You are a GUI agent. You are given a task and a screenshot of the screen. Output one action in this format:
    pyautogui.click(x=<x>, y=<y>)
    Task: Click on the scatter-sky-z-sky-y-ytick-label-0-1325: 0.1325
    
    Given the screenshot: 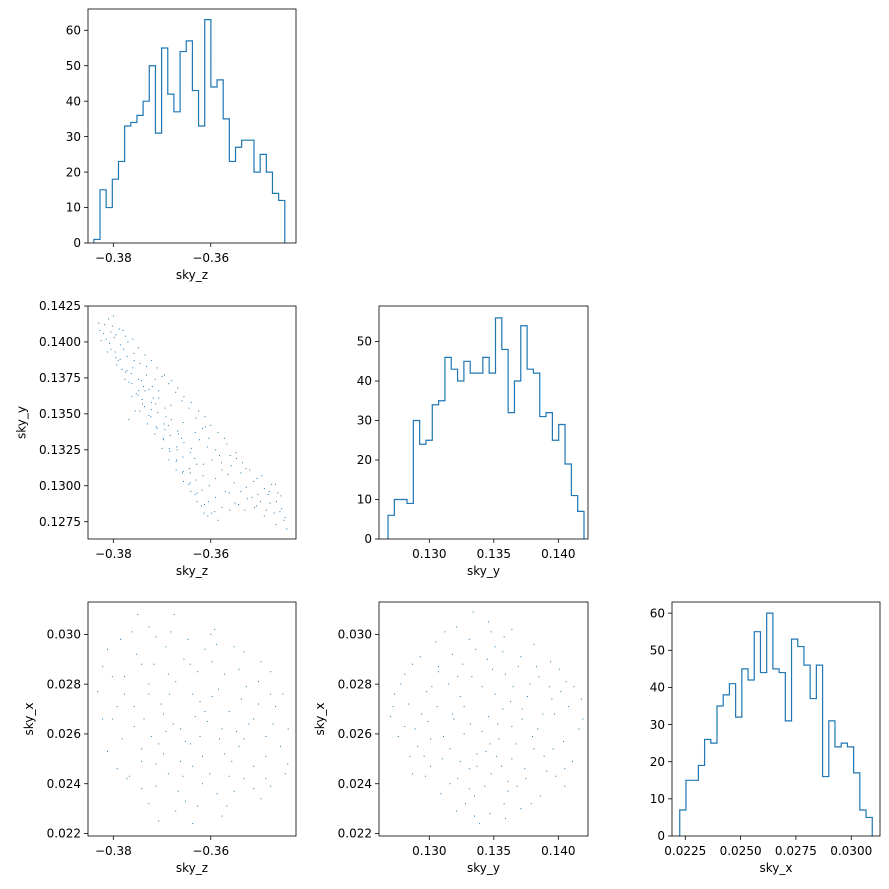 What is the action you would take?
    pyautogui.click(x=60, y=450)
    